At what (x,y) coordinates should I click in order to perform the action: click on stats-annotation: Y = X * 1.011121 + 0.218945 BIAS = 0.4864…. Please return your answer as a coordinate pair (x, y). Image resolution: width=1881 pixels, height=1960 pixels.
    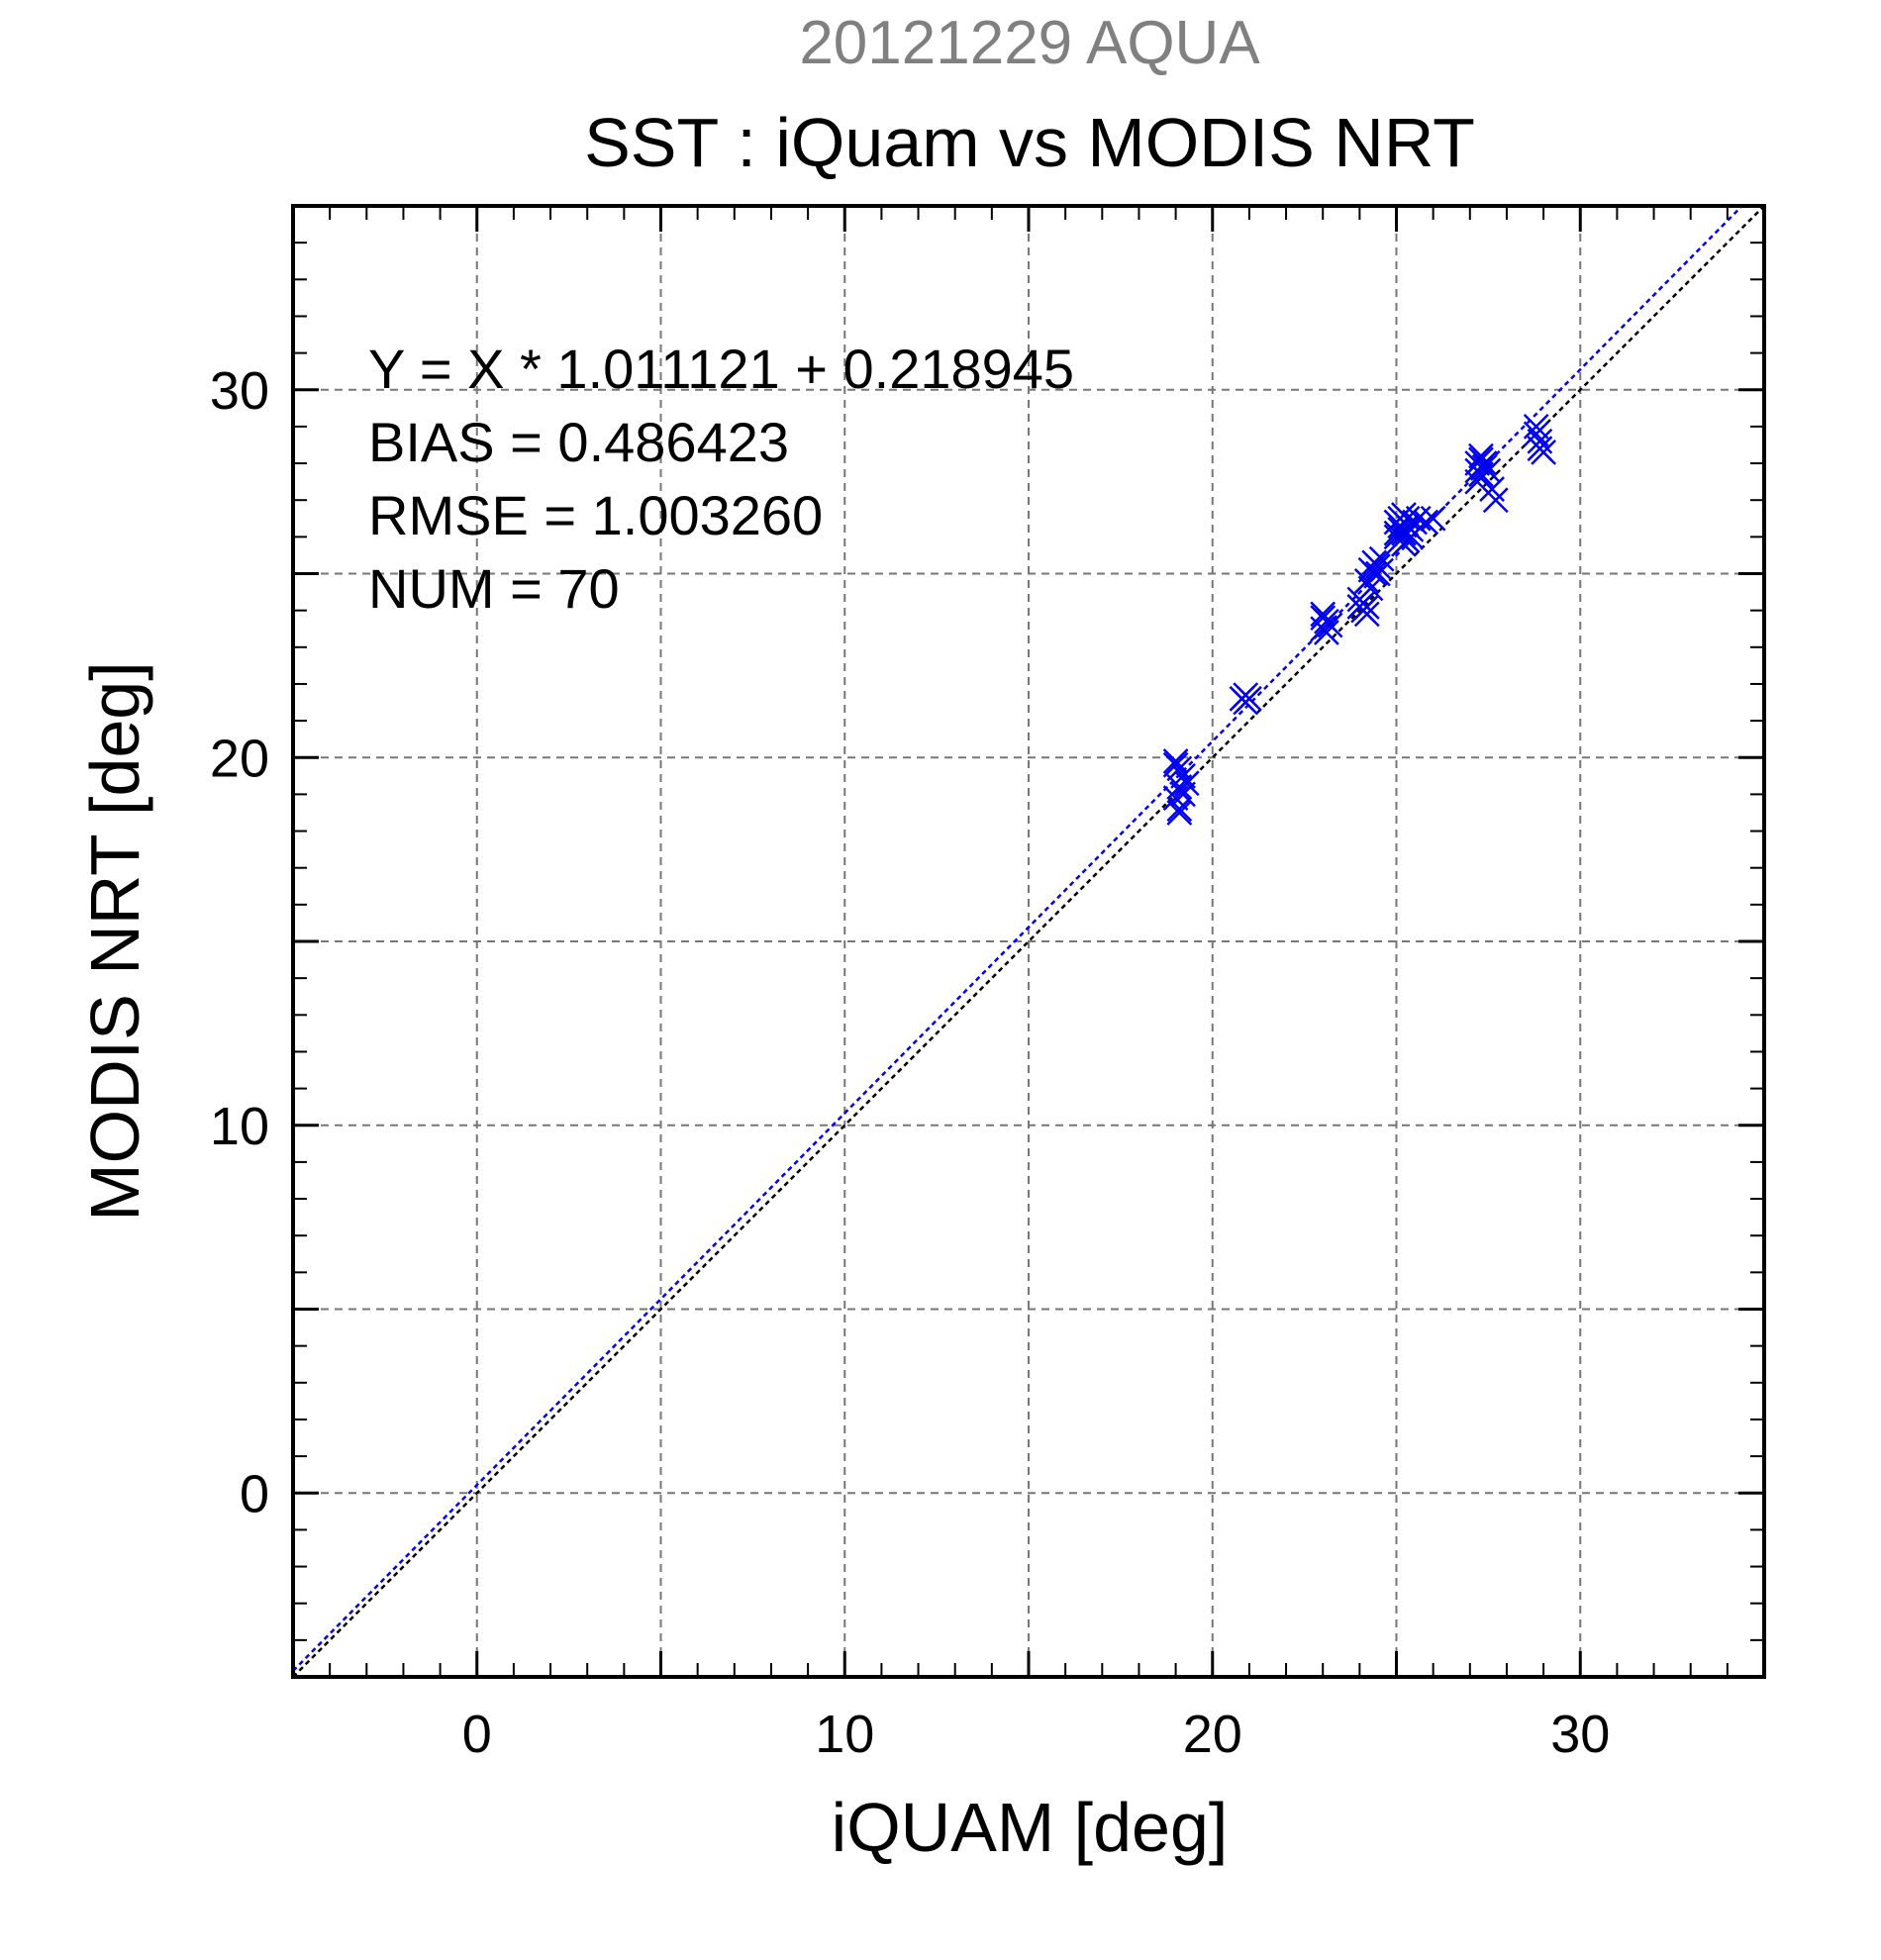
    Looking at the image, I should click on (721, 479).